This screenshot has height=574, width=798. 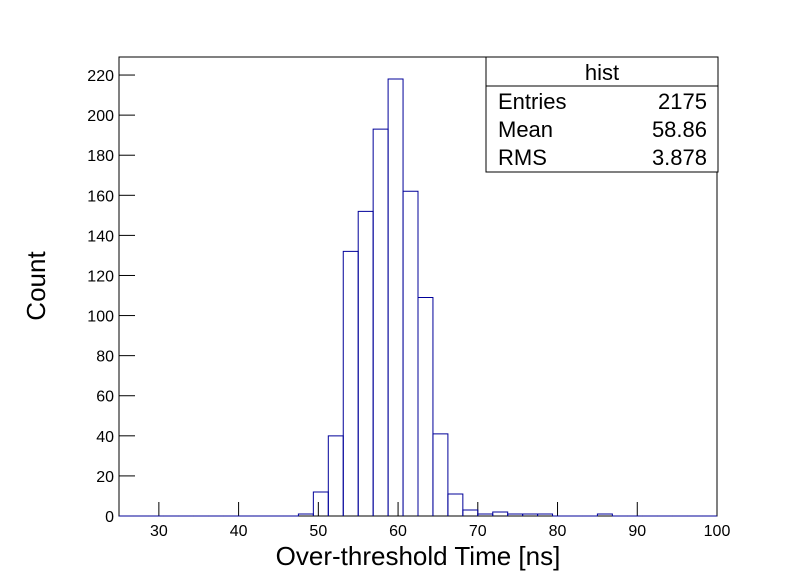 What do you see at coordinates (100, 156) in the screenshot?
I see `y-tick-label: 180` at bounding box center [100, 156].